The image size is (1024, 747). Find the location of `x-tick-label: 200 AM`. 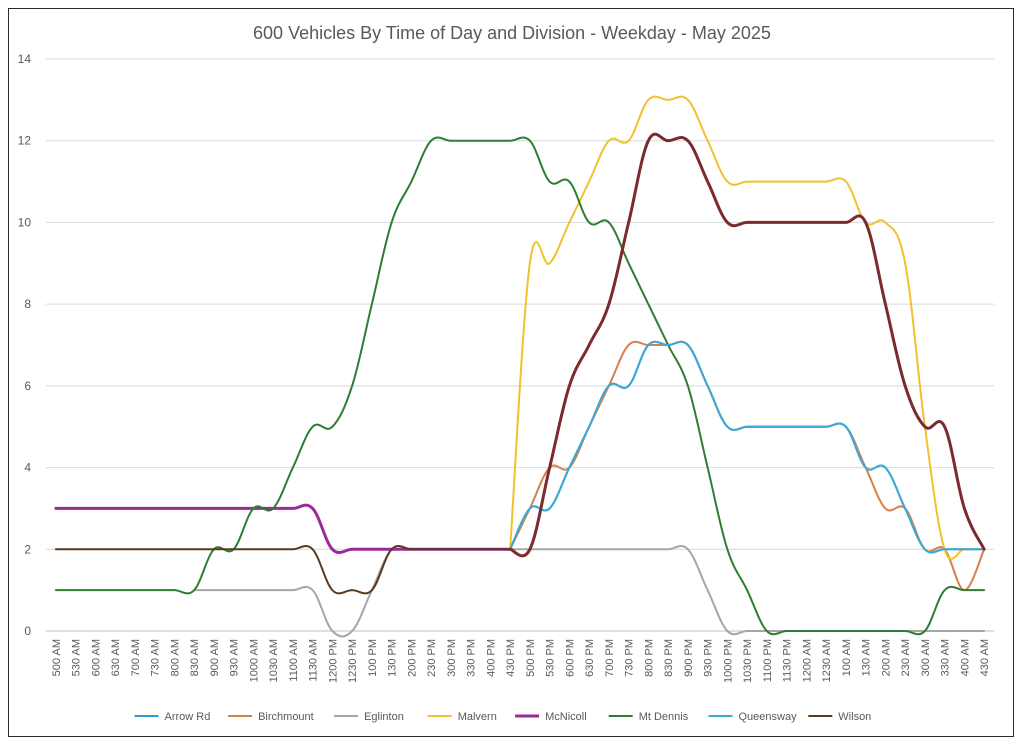

x-tick-label: 200 AM is located at coordinates (886, 657).